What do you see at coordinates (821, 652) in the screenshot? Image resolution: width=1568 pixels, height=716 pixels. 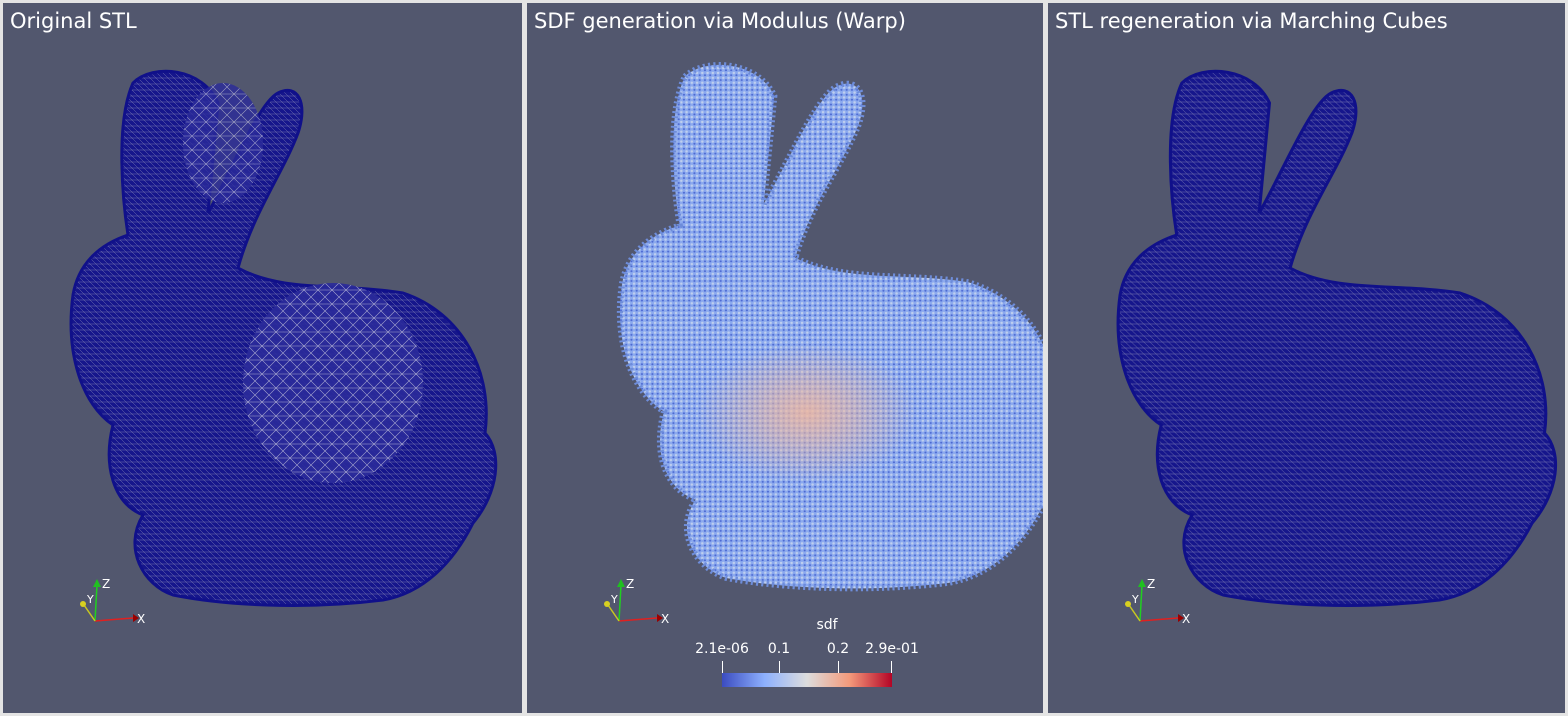 I see `sdf-colorbar: sdf 2.1e-06 0.1 0.2 2.9e-01` at bounding box center [821, 652].